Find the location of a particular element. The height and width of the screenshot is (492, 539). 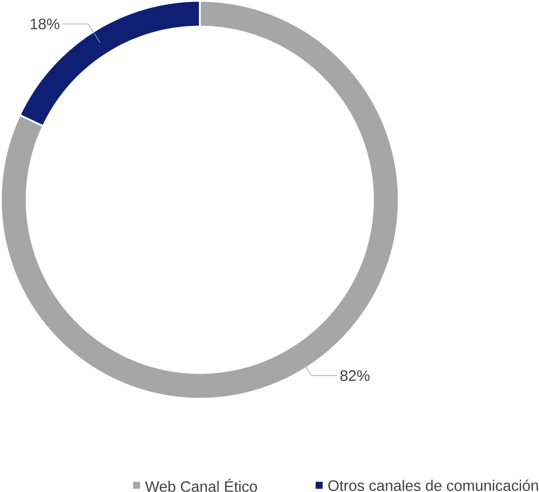

data-label: 82% is located at coordinates (355, 376).